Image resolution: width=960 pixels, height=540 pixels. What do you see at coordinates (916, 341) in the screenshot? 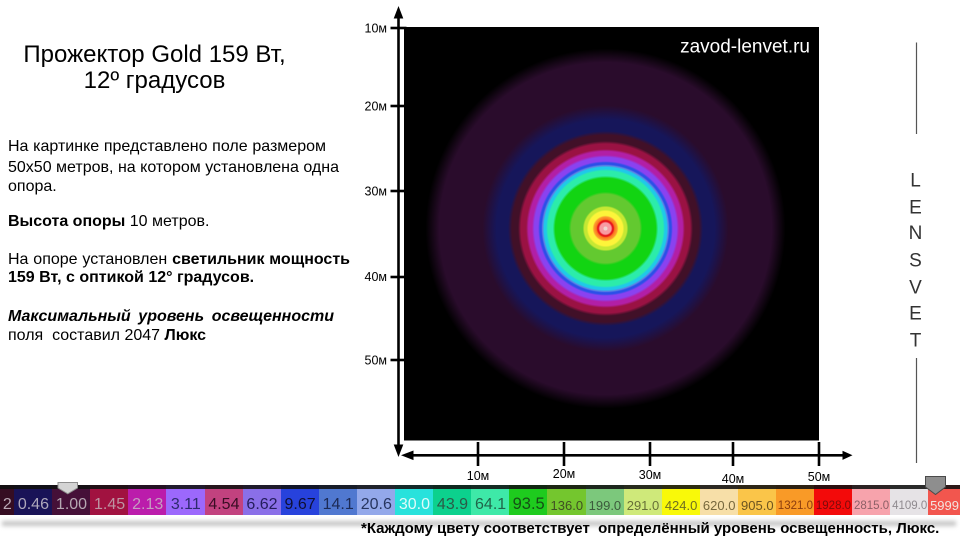
I see `svg-text: T` at bounding box center [916, 341].